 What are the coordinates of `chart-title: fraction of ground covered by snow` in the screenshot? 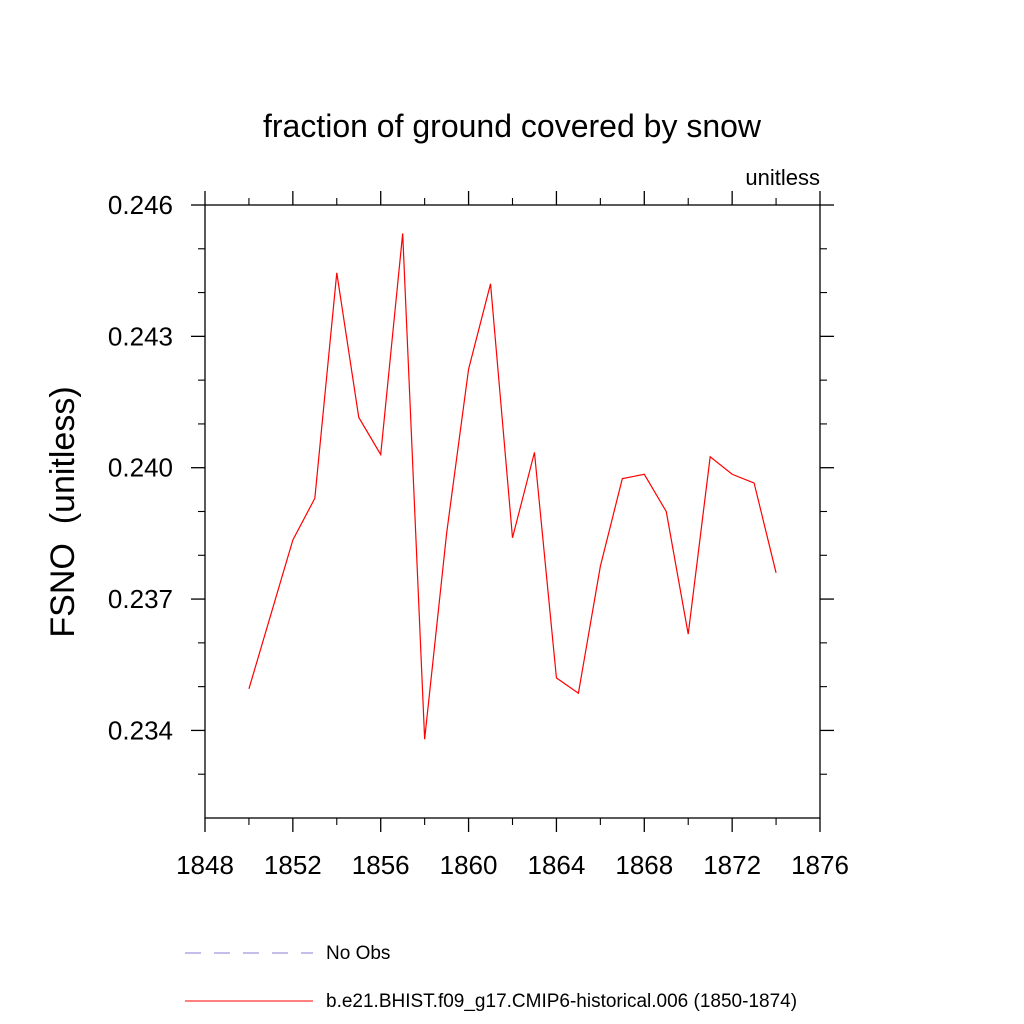 It's located at (512, 126).